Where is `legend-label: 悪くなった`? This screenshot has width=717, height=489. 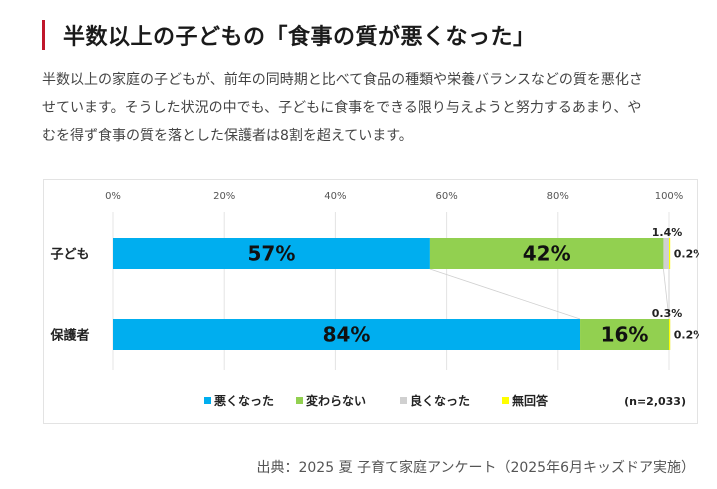 legend-label: 悪くなった is located at coordinates (244, 401).